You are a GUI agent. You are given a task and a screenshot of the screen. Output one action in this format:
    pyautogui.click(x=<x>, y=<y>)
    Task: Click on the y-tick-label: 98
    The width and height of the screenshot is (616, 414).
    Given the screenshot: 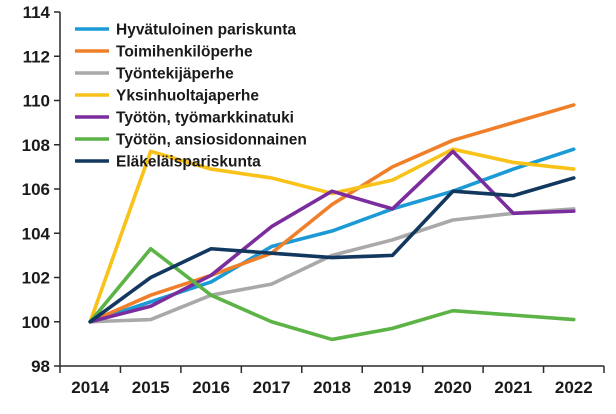 What is the action you would take?
    pyautogui.click(x=40, y=366)
    